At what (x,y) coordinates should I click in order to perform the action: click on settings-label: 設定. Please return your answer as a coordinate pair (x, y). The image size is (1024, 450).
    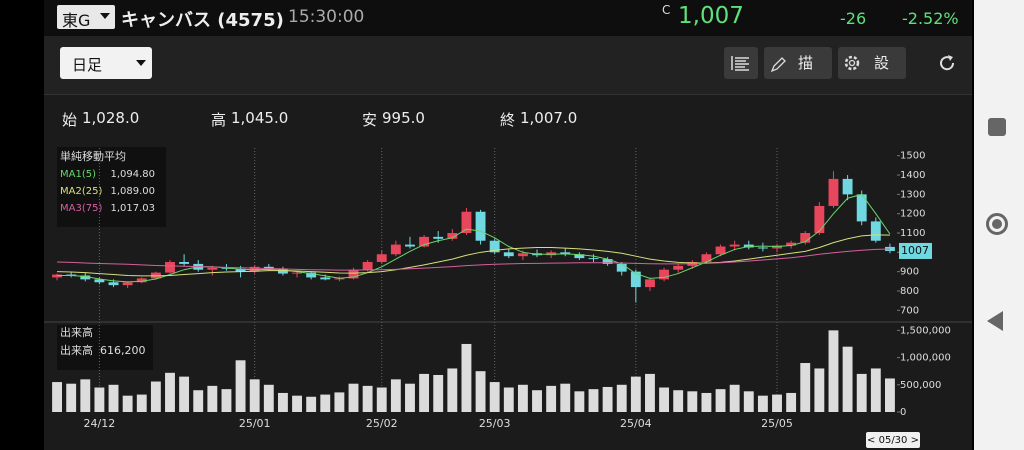
    Looking at the image, I should click on (882, 66).